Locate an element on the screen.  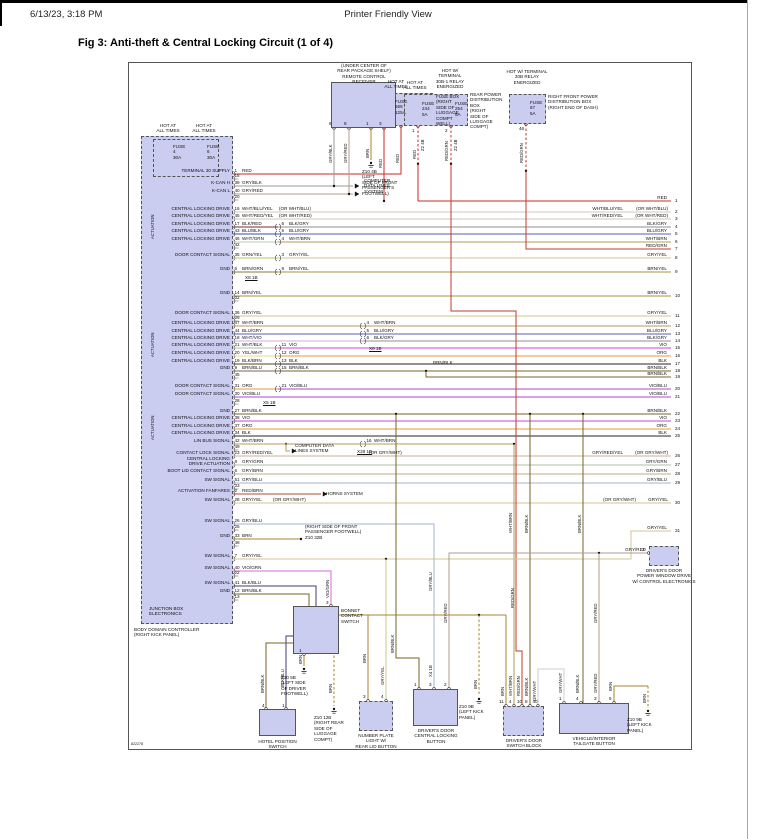
signal-label: CENTRAL LOCKING DRIVE ACTUATION is located at coordinates (208, 460).